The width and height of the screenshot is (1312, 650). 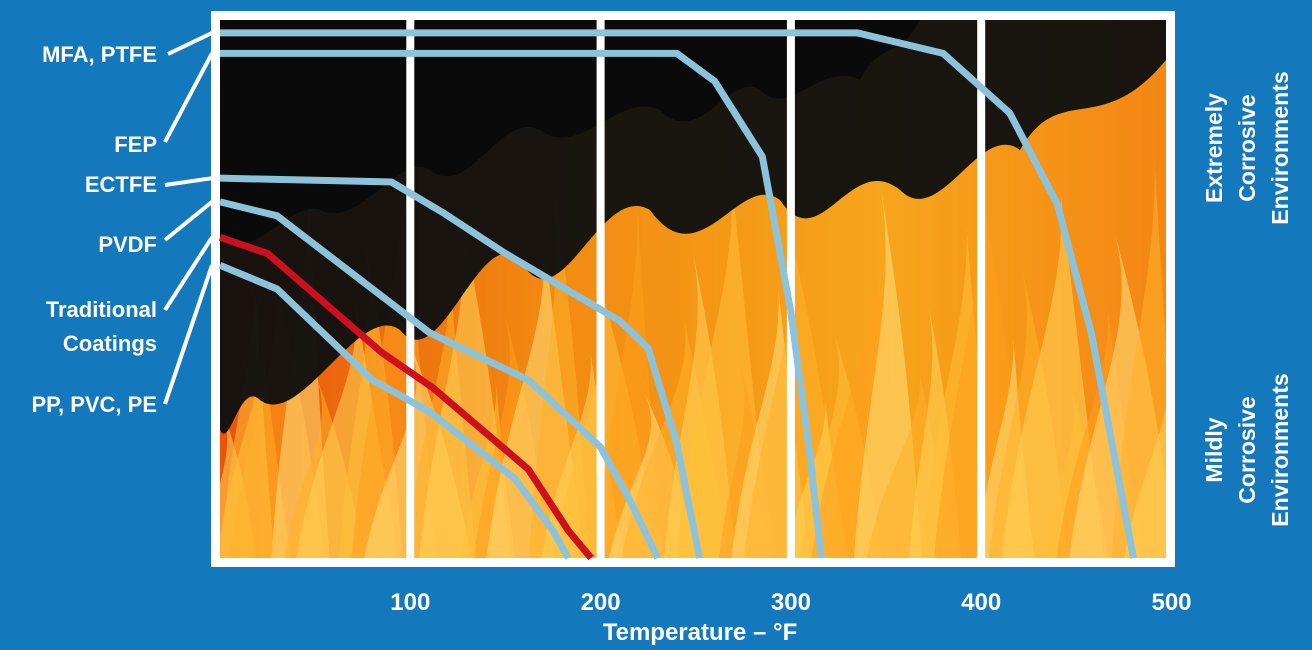 What do you see at coordinates (1280, 147) in the screenshot?
I see `range-label-top-line3: Environments` at bounding box center [1280, 147].